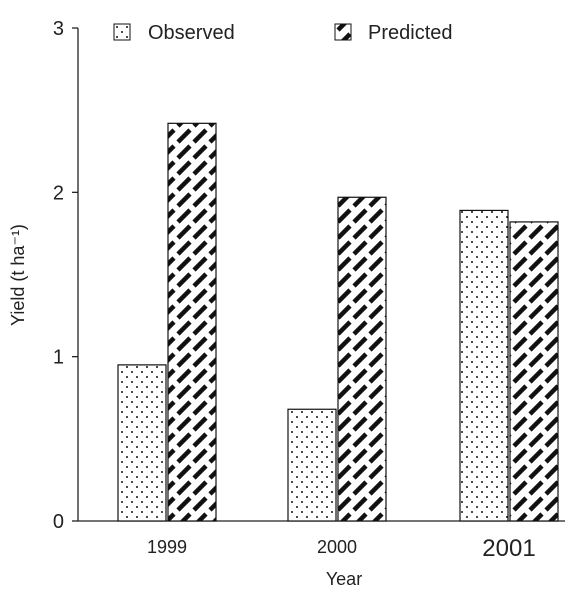 Image resolution: width=574 pixels, height=590 pixels. Describe the element at coordinates (312, 465) in the screenshot. I see `bar-observed-2000` at that location.